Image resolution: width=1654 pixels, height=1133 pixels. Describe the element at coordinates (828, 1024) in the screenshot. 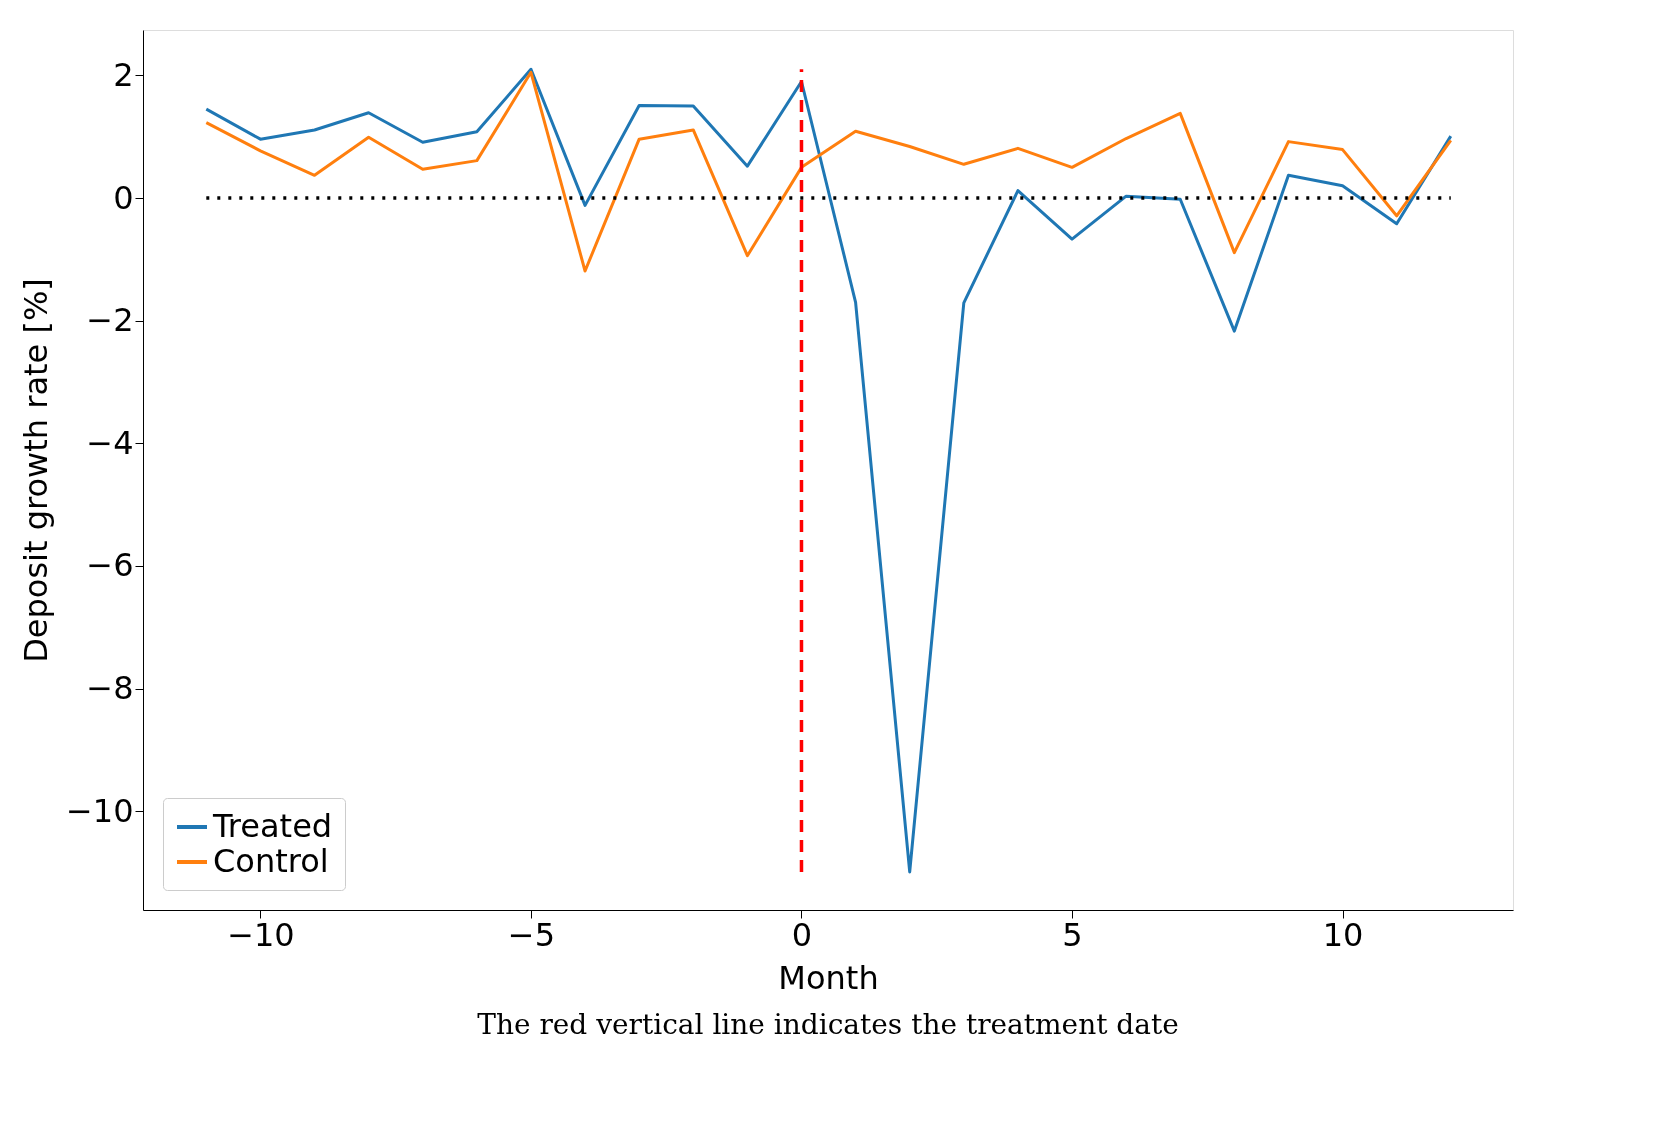

I see `text: The red vertical line indicates the treatment date` at that location.